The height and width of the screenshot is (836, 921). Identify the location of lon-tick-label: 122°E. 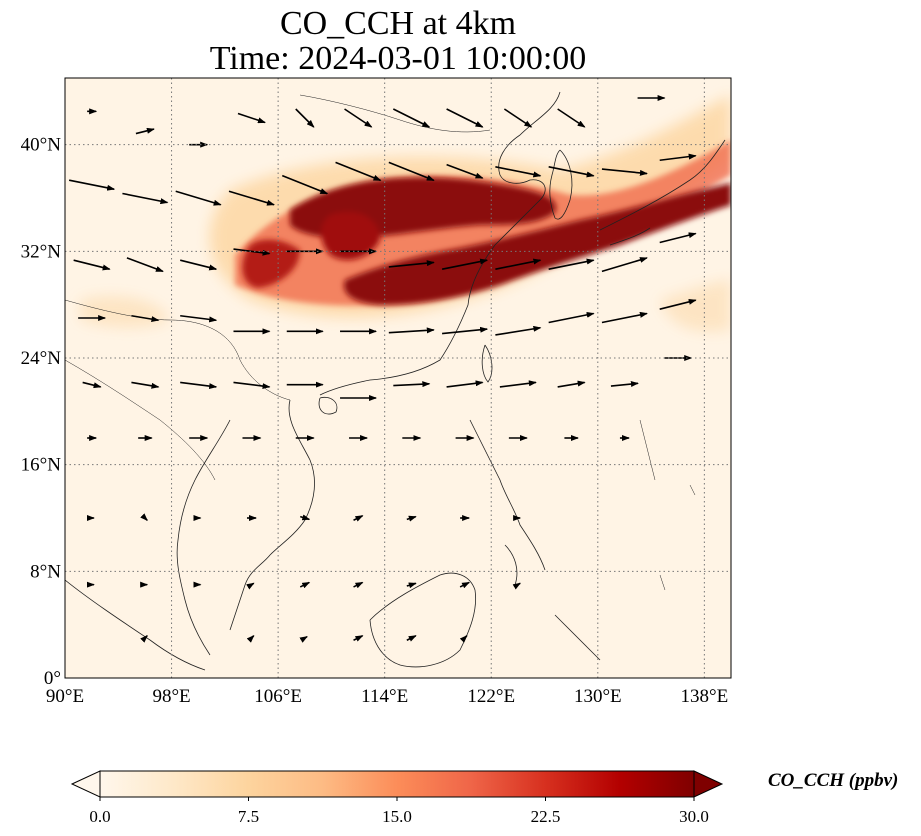
(491, 696).